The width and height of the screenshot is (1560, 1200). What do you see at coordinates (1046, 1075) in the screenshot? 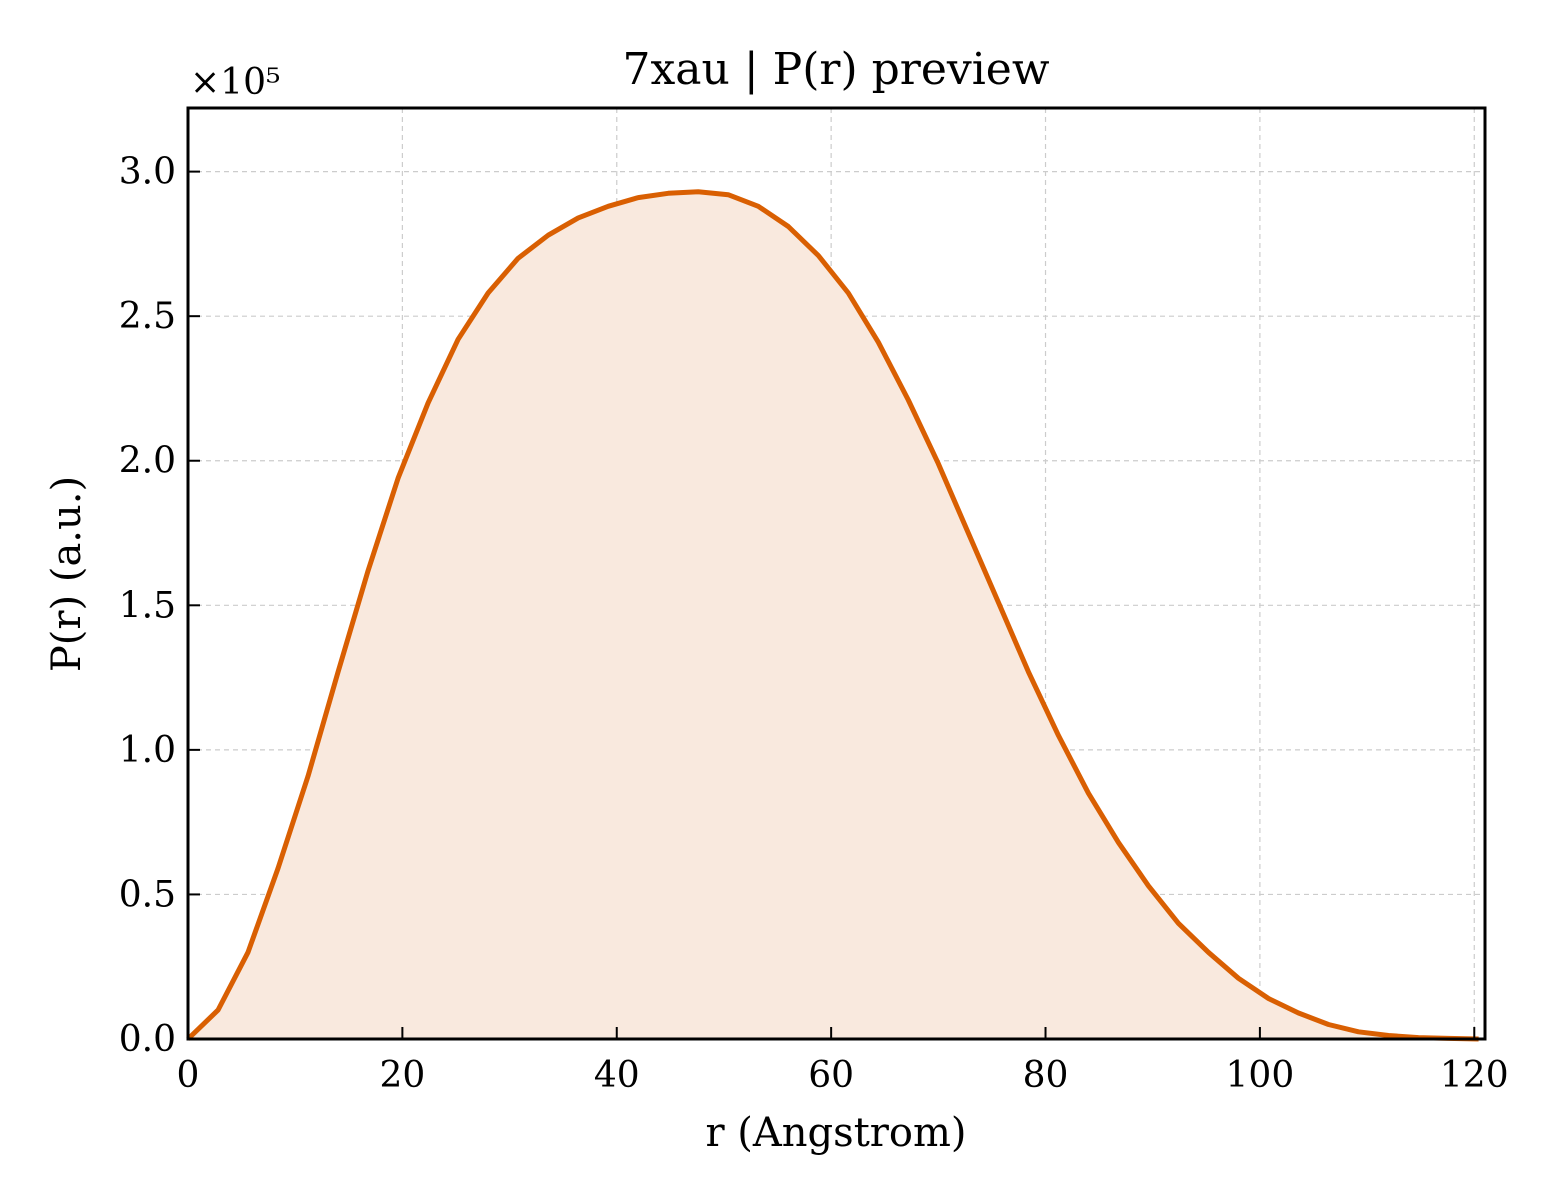
I see `x-tick-label: 80` at bounding box center [1046, 1075].